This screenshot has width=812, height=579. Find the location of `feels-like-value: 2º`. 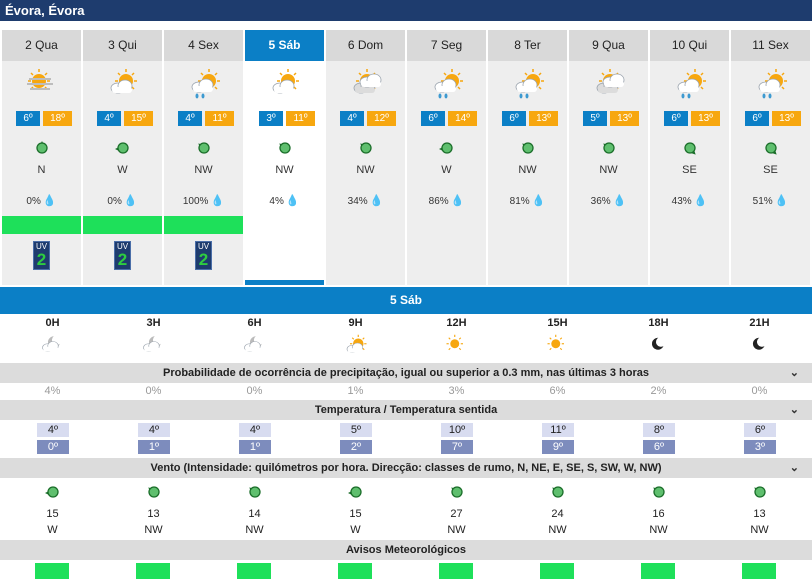

feels-like-value: 2º is located at coordinates (356, 447).